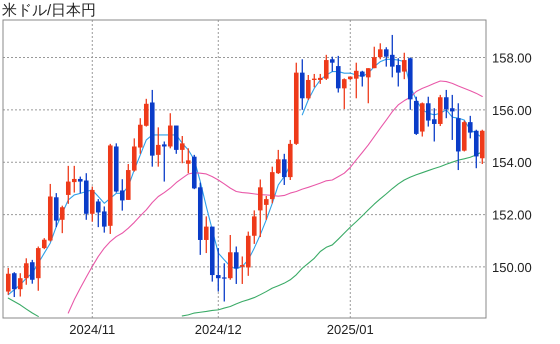 This screenshot has width=560, height=344. I want to click on chart-title: 米ドル/日本円, so click(49, 10).